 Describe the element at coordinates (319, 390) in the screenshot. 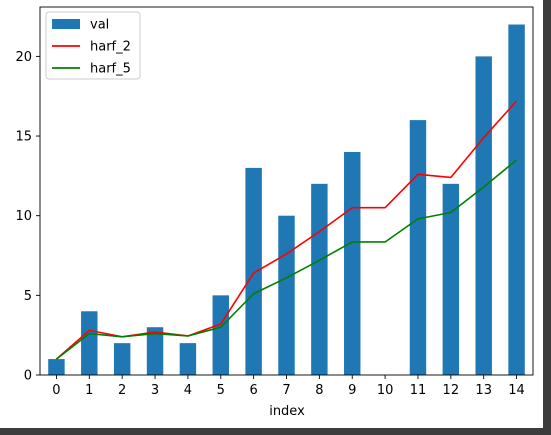

I see `x-tick-label: 8` at that location.